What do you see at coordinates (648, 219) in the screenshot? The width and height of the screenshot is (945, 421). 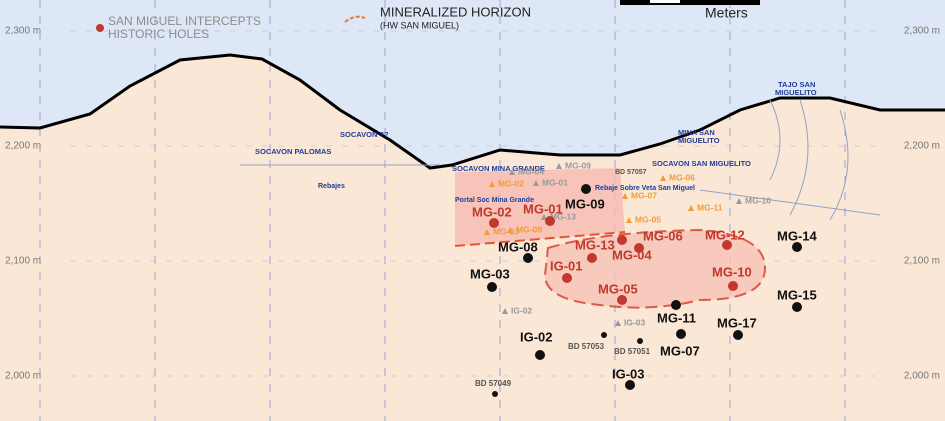 I see `previous-label: MG-05` at bounding box center [648, 219].